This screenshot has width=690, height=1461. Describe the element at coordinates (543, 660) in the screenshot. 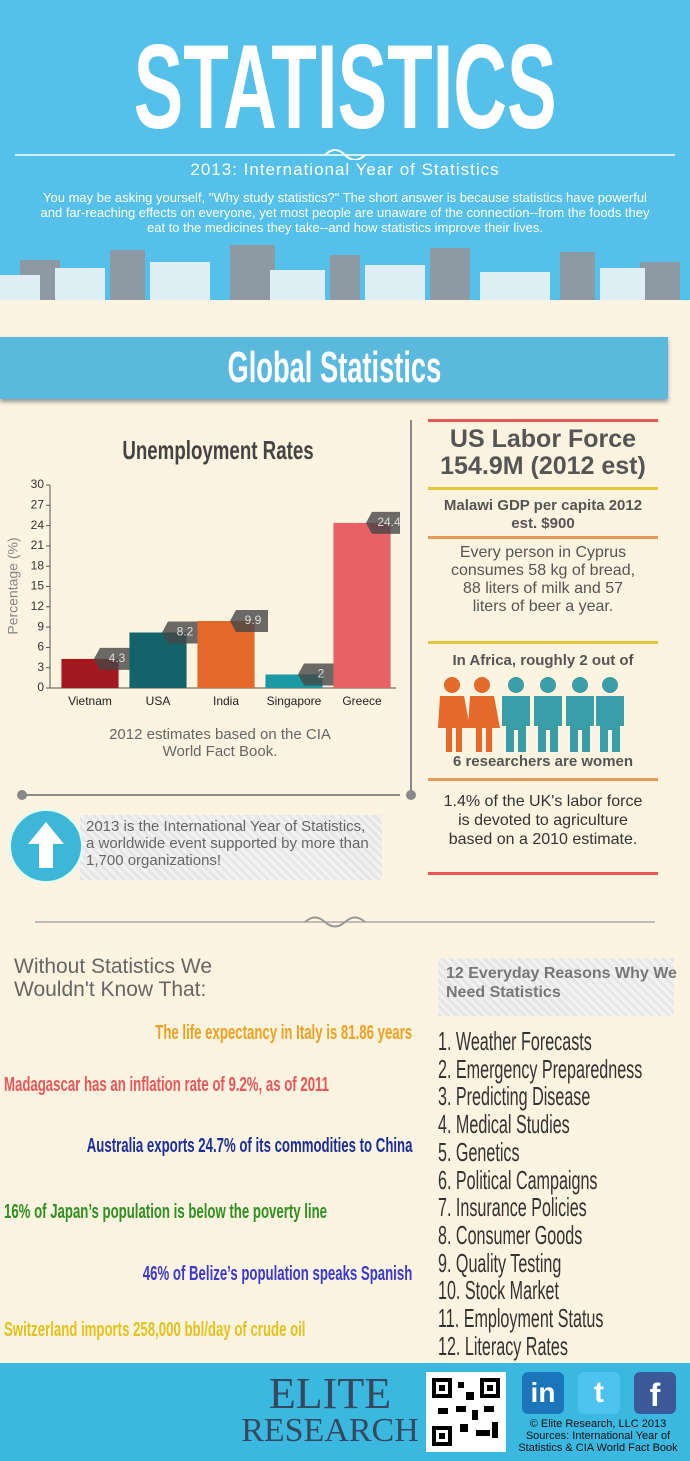

I see `africa-top: In Africa, roughly 2 out of` at that location.